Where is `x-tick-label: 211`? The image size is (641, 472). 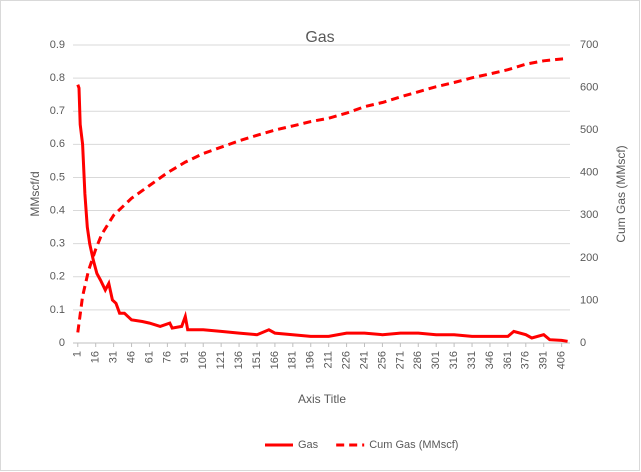 x-tick-label: 211 is located at coordinates (329, 360).